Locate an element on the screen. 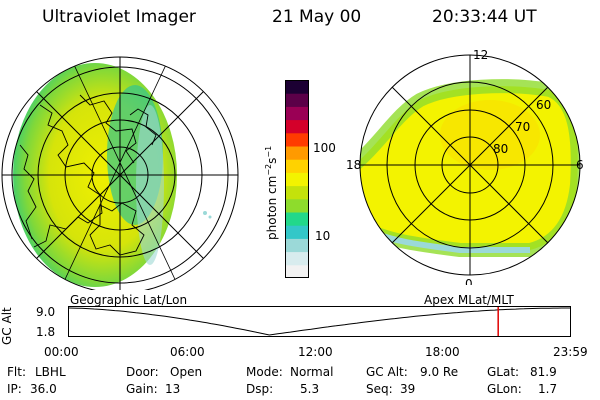 Image resolution: width=600 pixels, height=400 pixels. colorbar-units-label: photon cm−2s−1 is located at coordinates (271, 192).